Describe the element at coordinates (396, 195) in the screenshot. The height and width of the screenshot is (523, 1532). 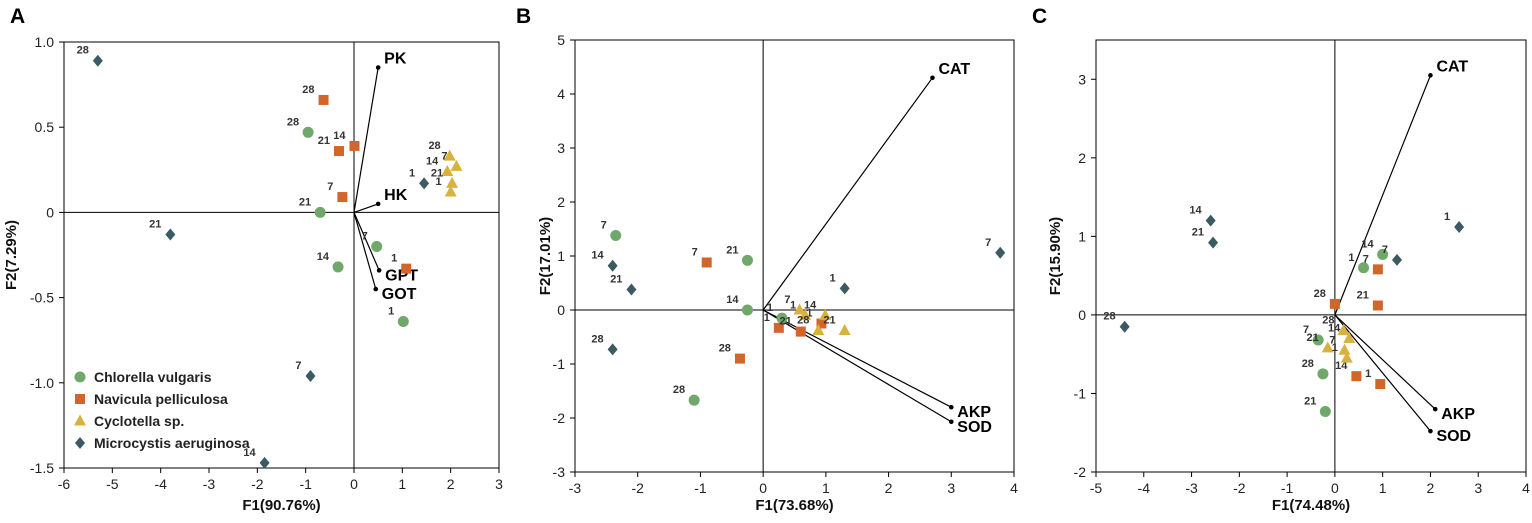
I see `vector-label-hk: HK` at that location.